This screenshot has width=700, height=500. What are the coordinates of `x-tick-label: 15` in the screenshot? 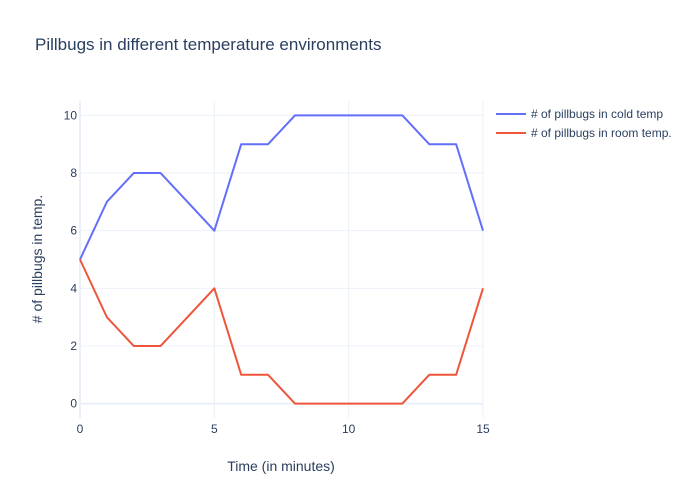 It's located at (483, 429).